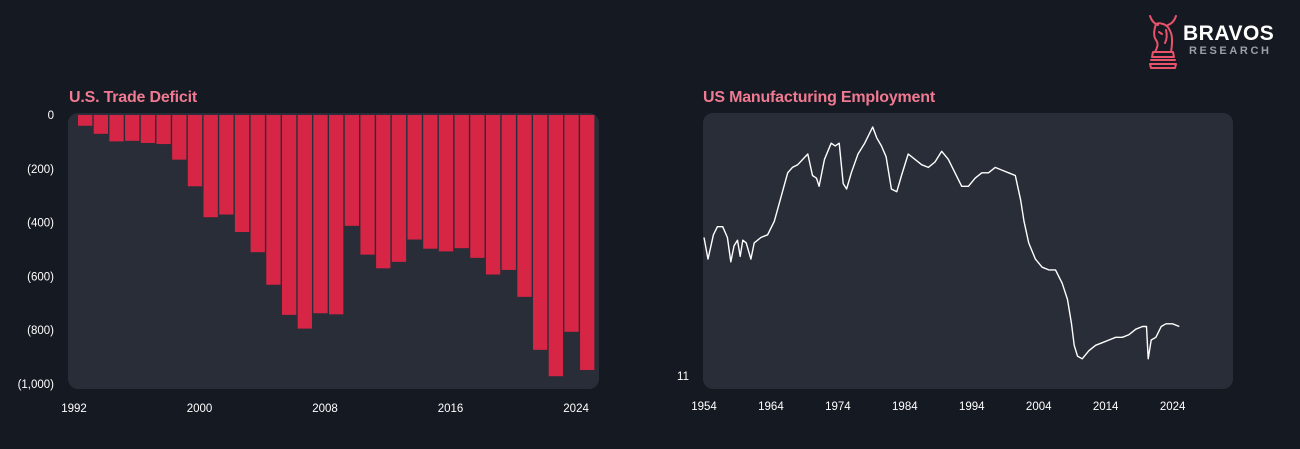 The width and height of the screenshot is (1300, 449). I want to click on bar-1996, so click(148, 129).